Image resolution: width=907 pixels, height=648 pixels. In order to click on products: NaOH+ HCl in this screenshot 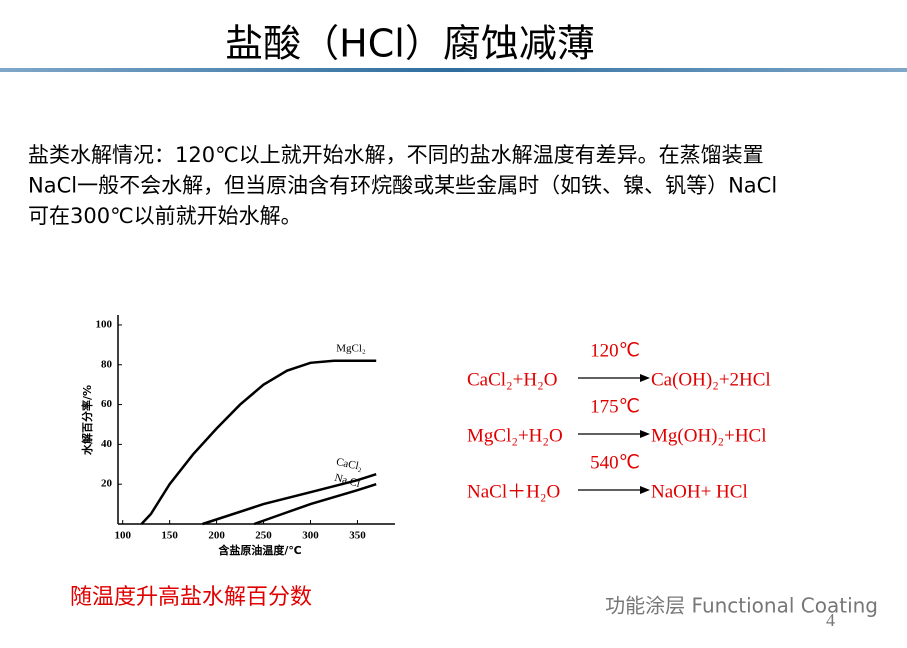, I will do `click(699, 491)`.